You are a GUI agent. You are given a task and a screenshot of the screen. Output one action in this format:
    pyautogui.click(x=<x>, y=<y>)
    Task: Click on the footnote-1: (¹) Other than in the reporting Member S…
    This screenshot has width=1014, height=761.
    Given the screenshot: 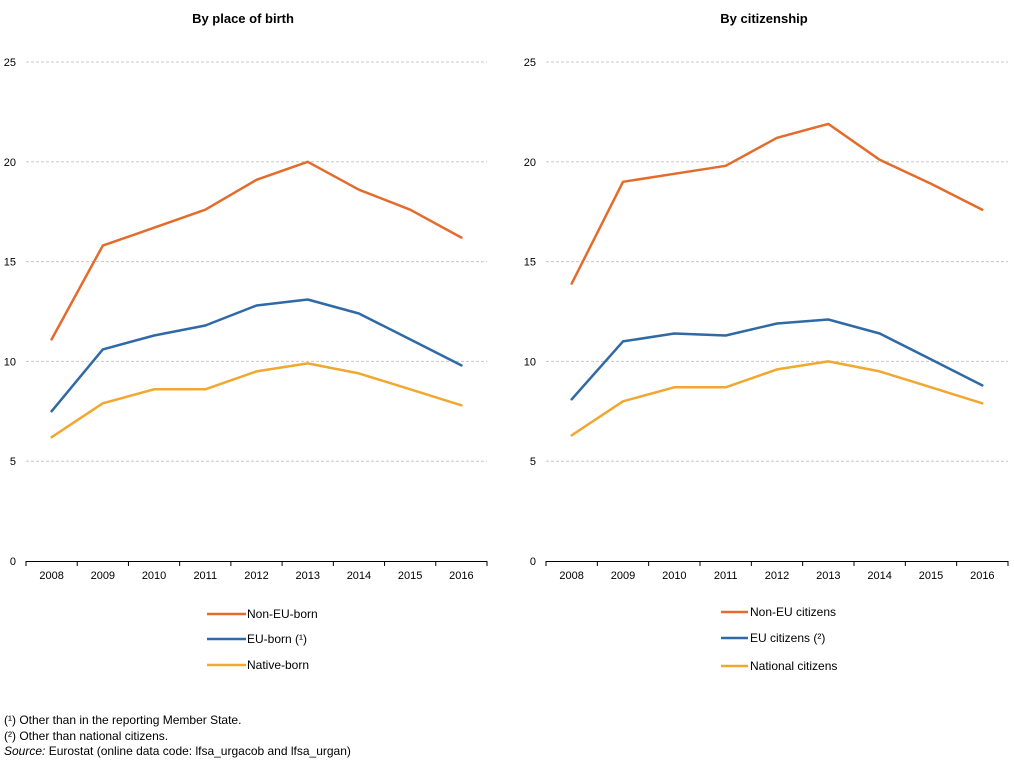 What is the action you would take?
    pyautogui.click(x=123, y=720)
    